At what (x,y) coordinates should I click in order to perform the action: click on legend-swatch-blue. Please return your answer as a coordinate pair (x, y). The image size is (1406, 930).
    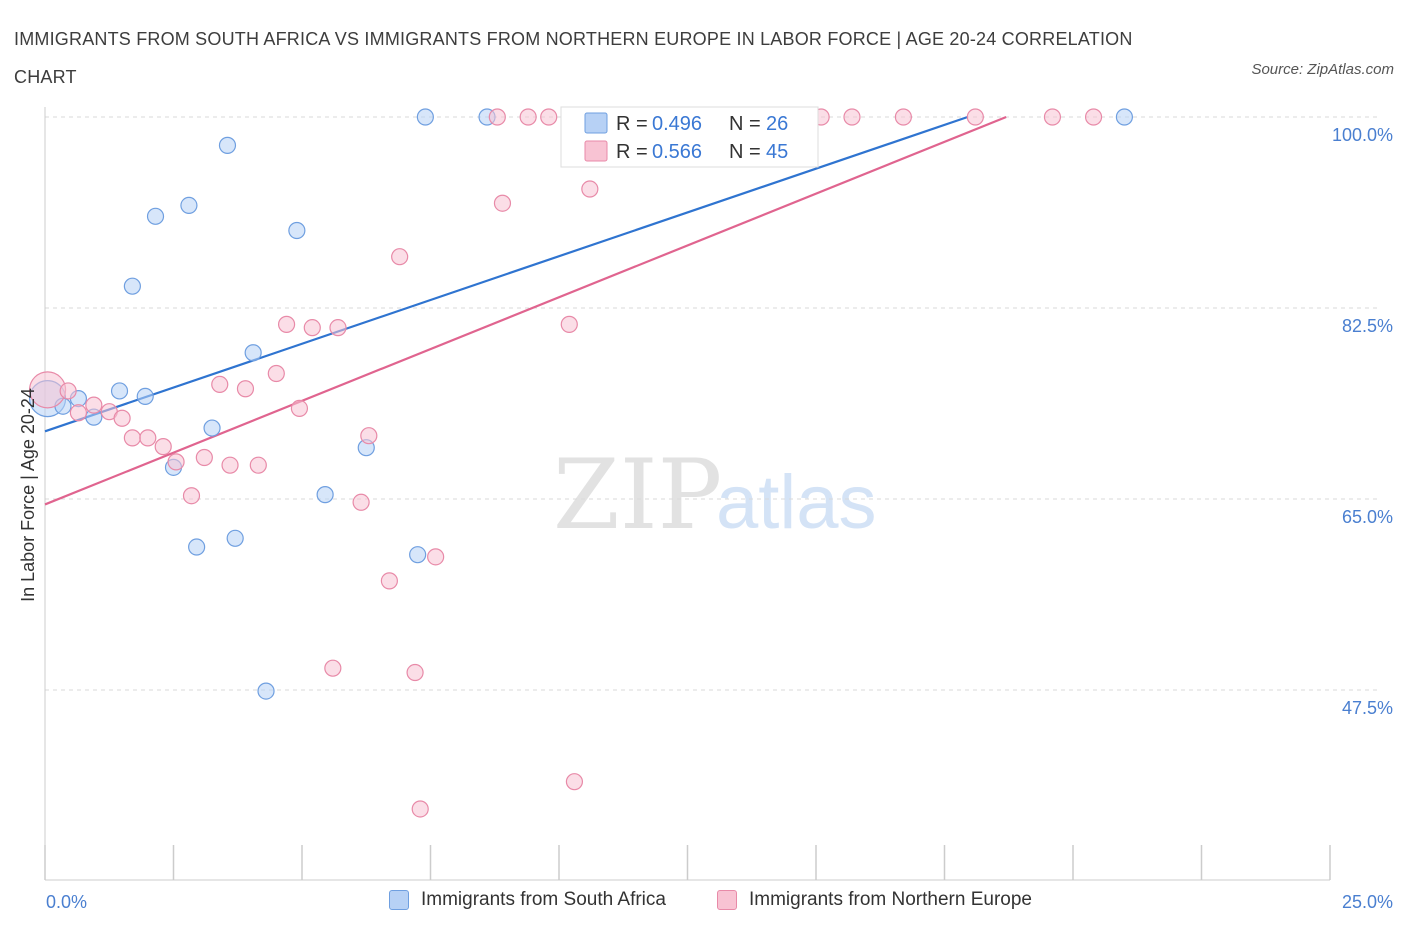
    Looking at the image, I should click on (399, 900).